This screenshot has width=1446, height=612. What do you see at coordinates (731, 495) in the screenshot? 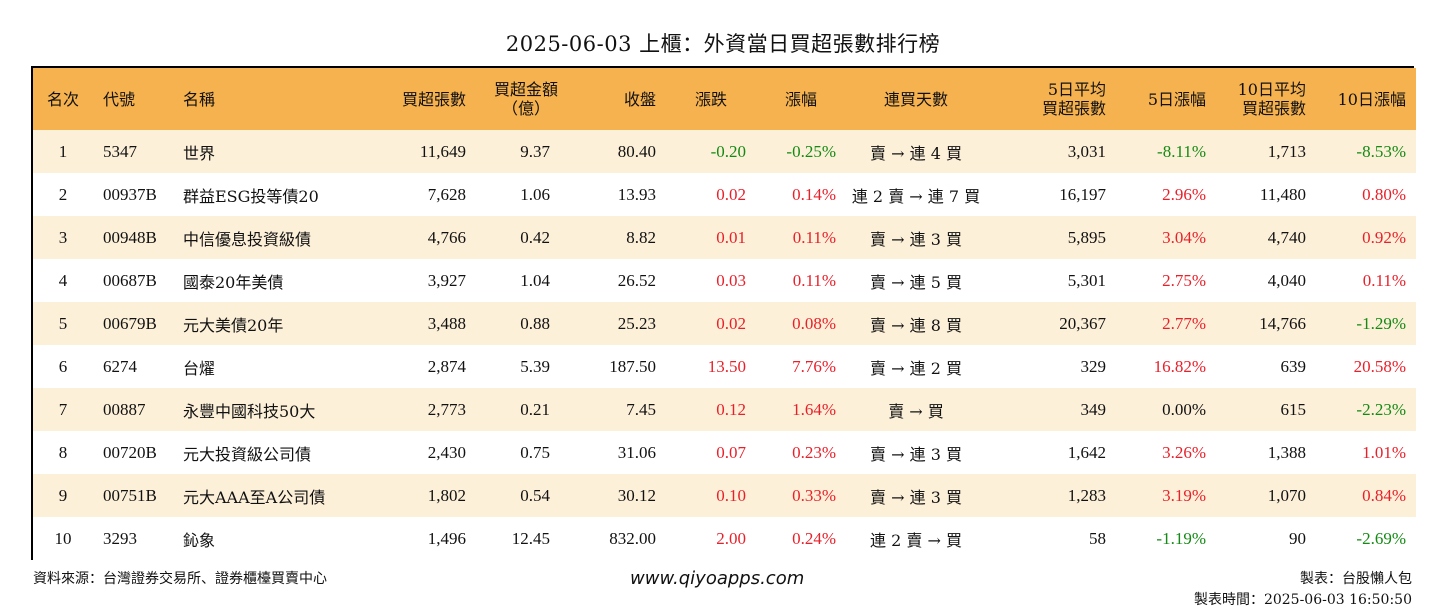
I see `cell-change: 0.10` at bounding box center [731, 495].